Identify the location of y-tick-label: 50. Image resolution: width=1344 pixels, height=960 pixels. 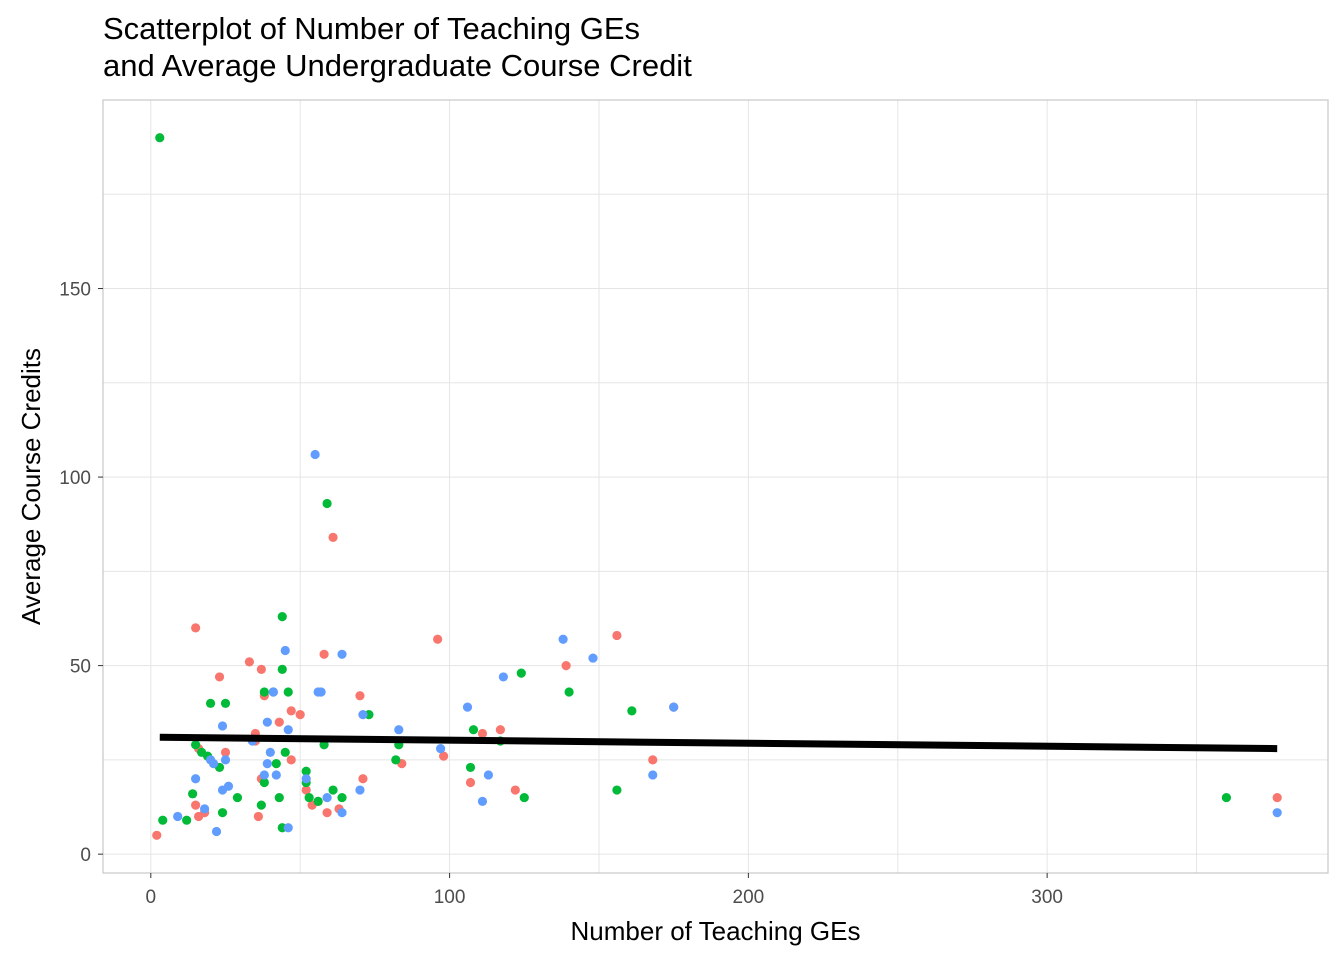
(80, 667).